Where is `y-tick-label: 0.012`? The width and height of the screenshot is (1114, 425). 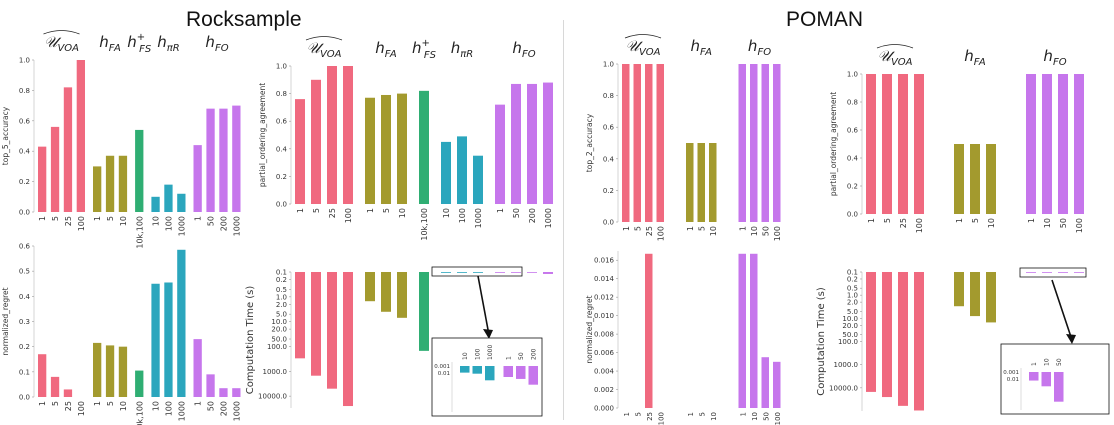 y-tick-label: 0.012 is located at coordinates (604, 298).